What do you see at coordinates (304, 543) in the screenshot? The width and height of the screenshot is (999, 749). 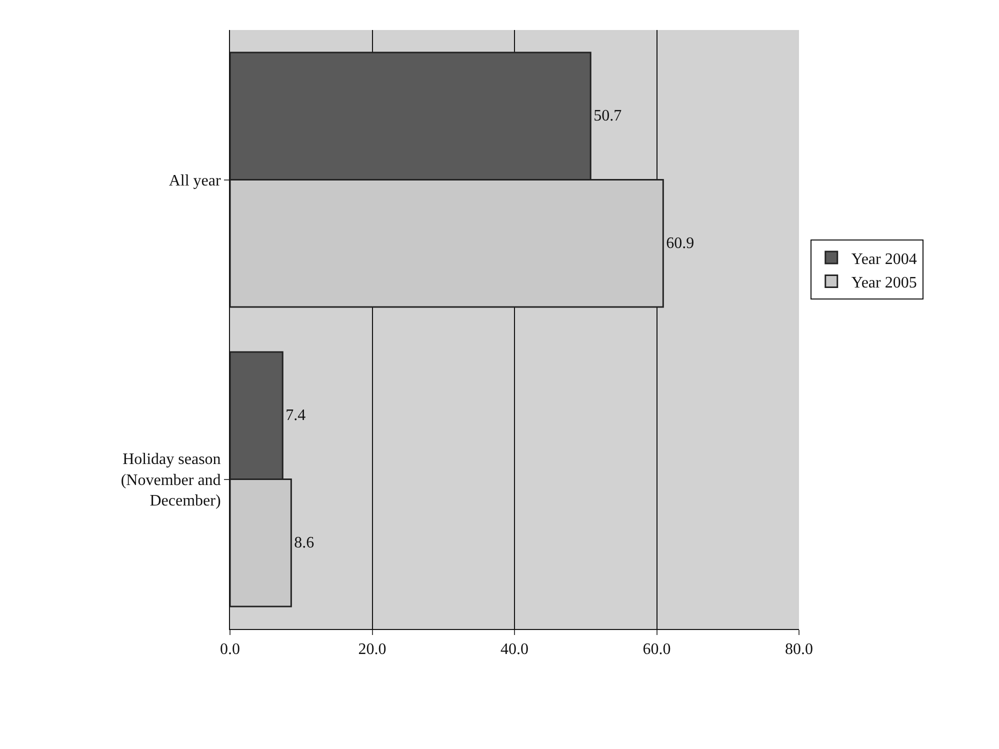 I see `data-label: 8.6` at bounding box center [304, 543].